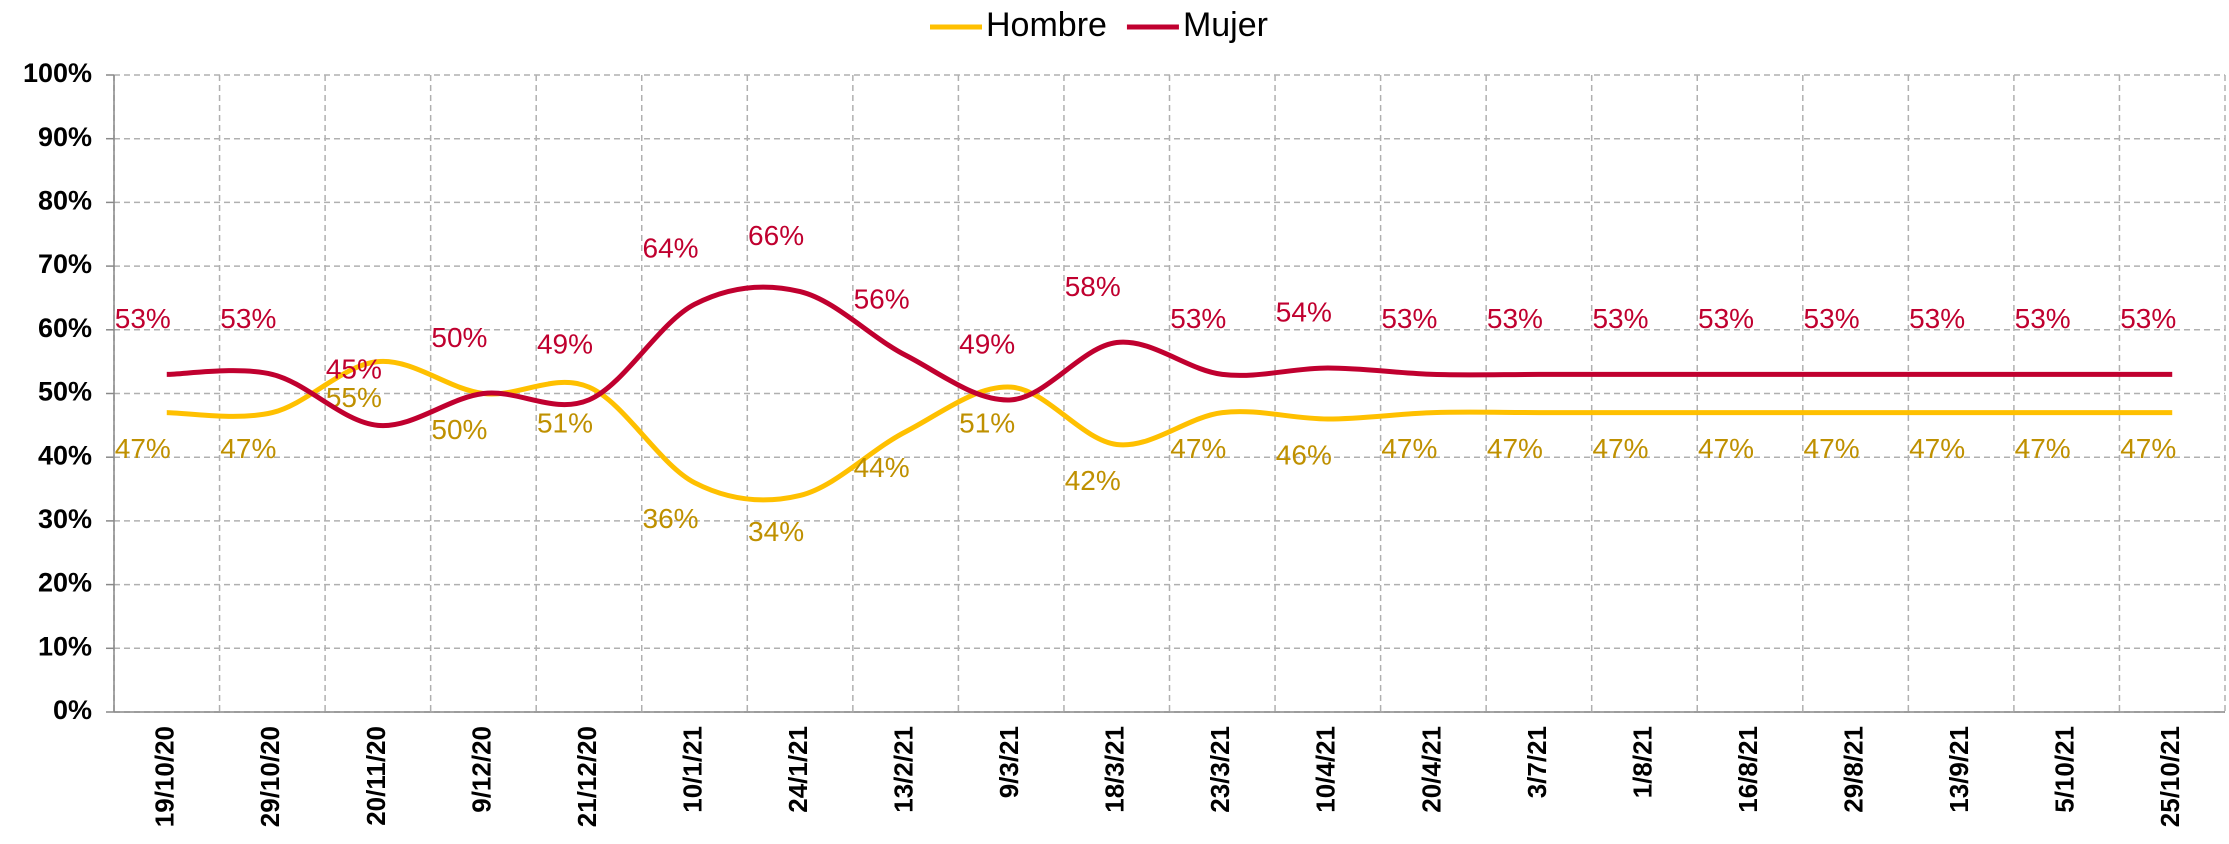 This screenshot has height=844, width=2229. Describe the element at coordinates (354, 369) in the screenshot. I see `data-label: 45%` at that location.